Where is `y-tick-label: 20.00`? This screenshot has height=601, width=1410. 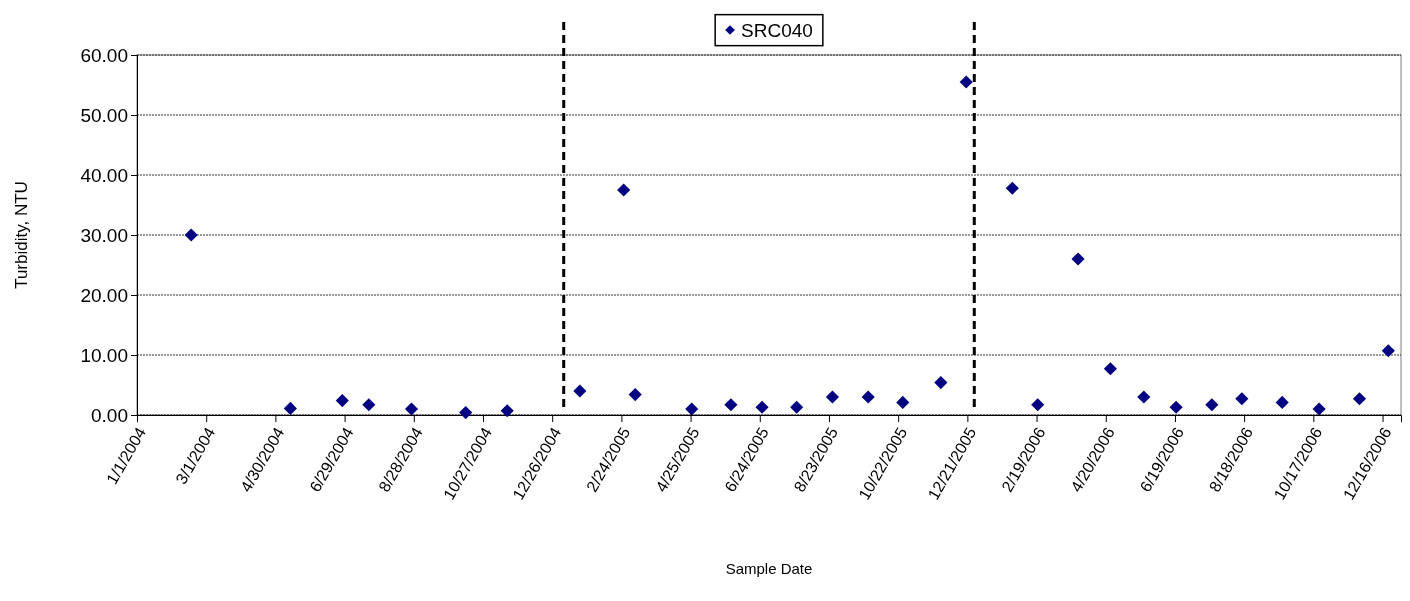 y-tick-label: 20.00 is located at coordinates (104, 295).